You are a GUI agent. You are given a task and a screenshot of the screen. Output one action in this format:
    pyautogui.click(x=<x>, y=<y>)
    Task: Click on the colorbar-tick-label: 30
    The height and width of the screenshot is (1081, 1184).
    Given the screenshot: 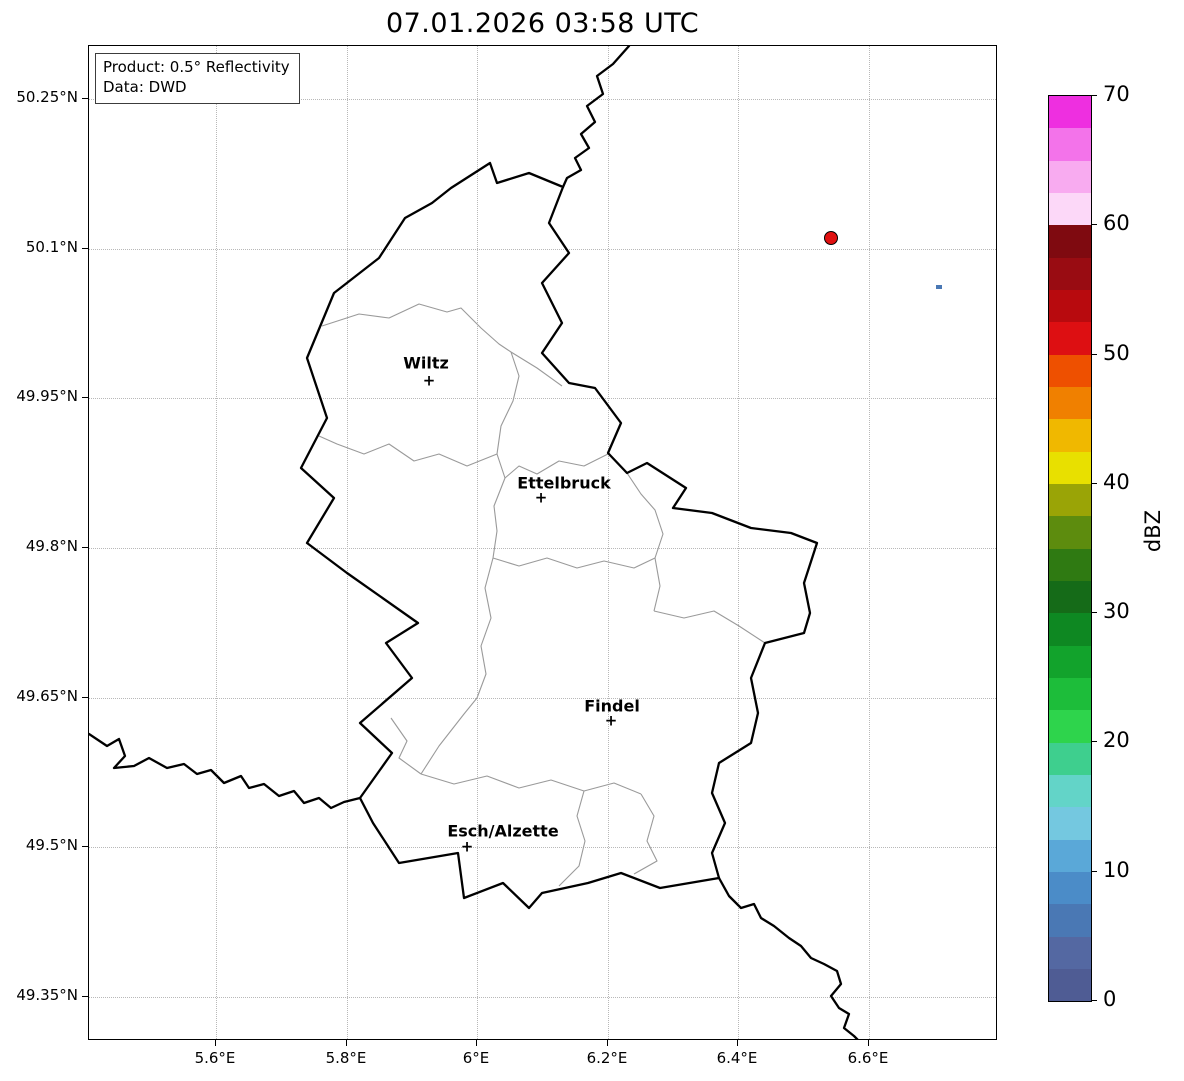 What is the action you would take?
    pyautogui.click(x=1116, y=611)
    